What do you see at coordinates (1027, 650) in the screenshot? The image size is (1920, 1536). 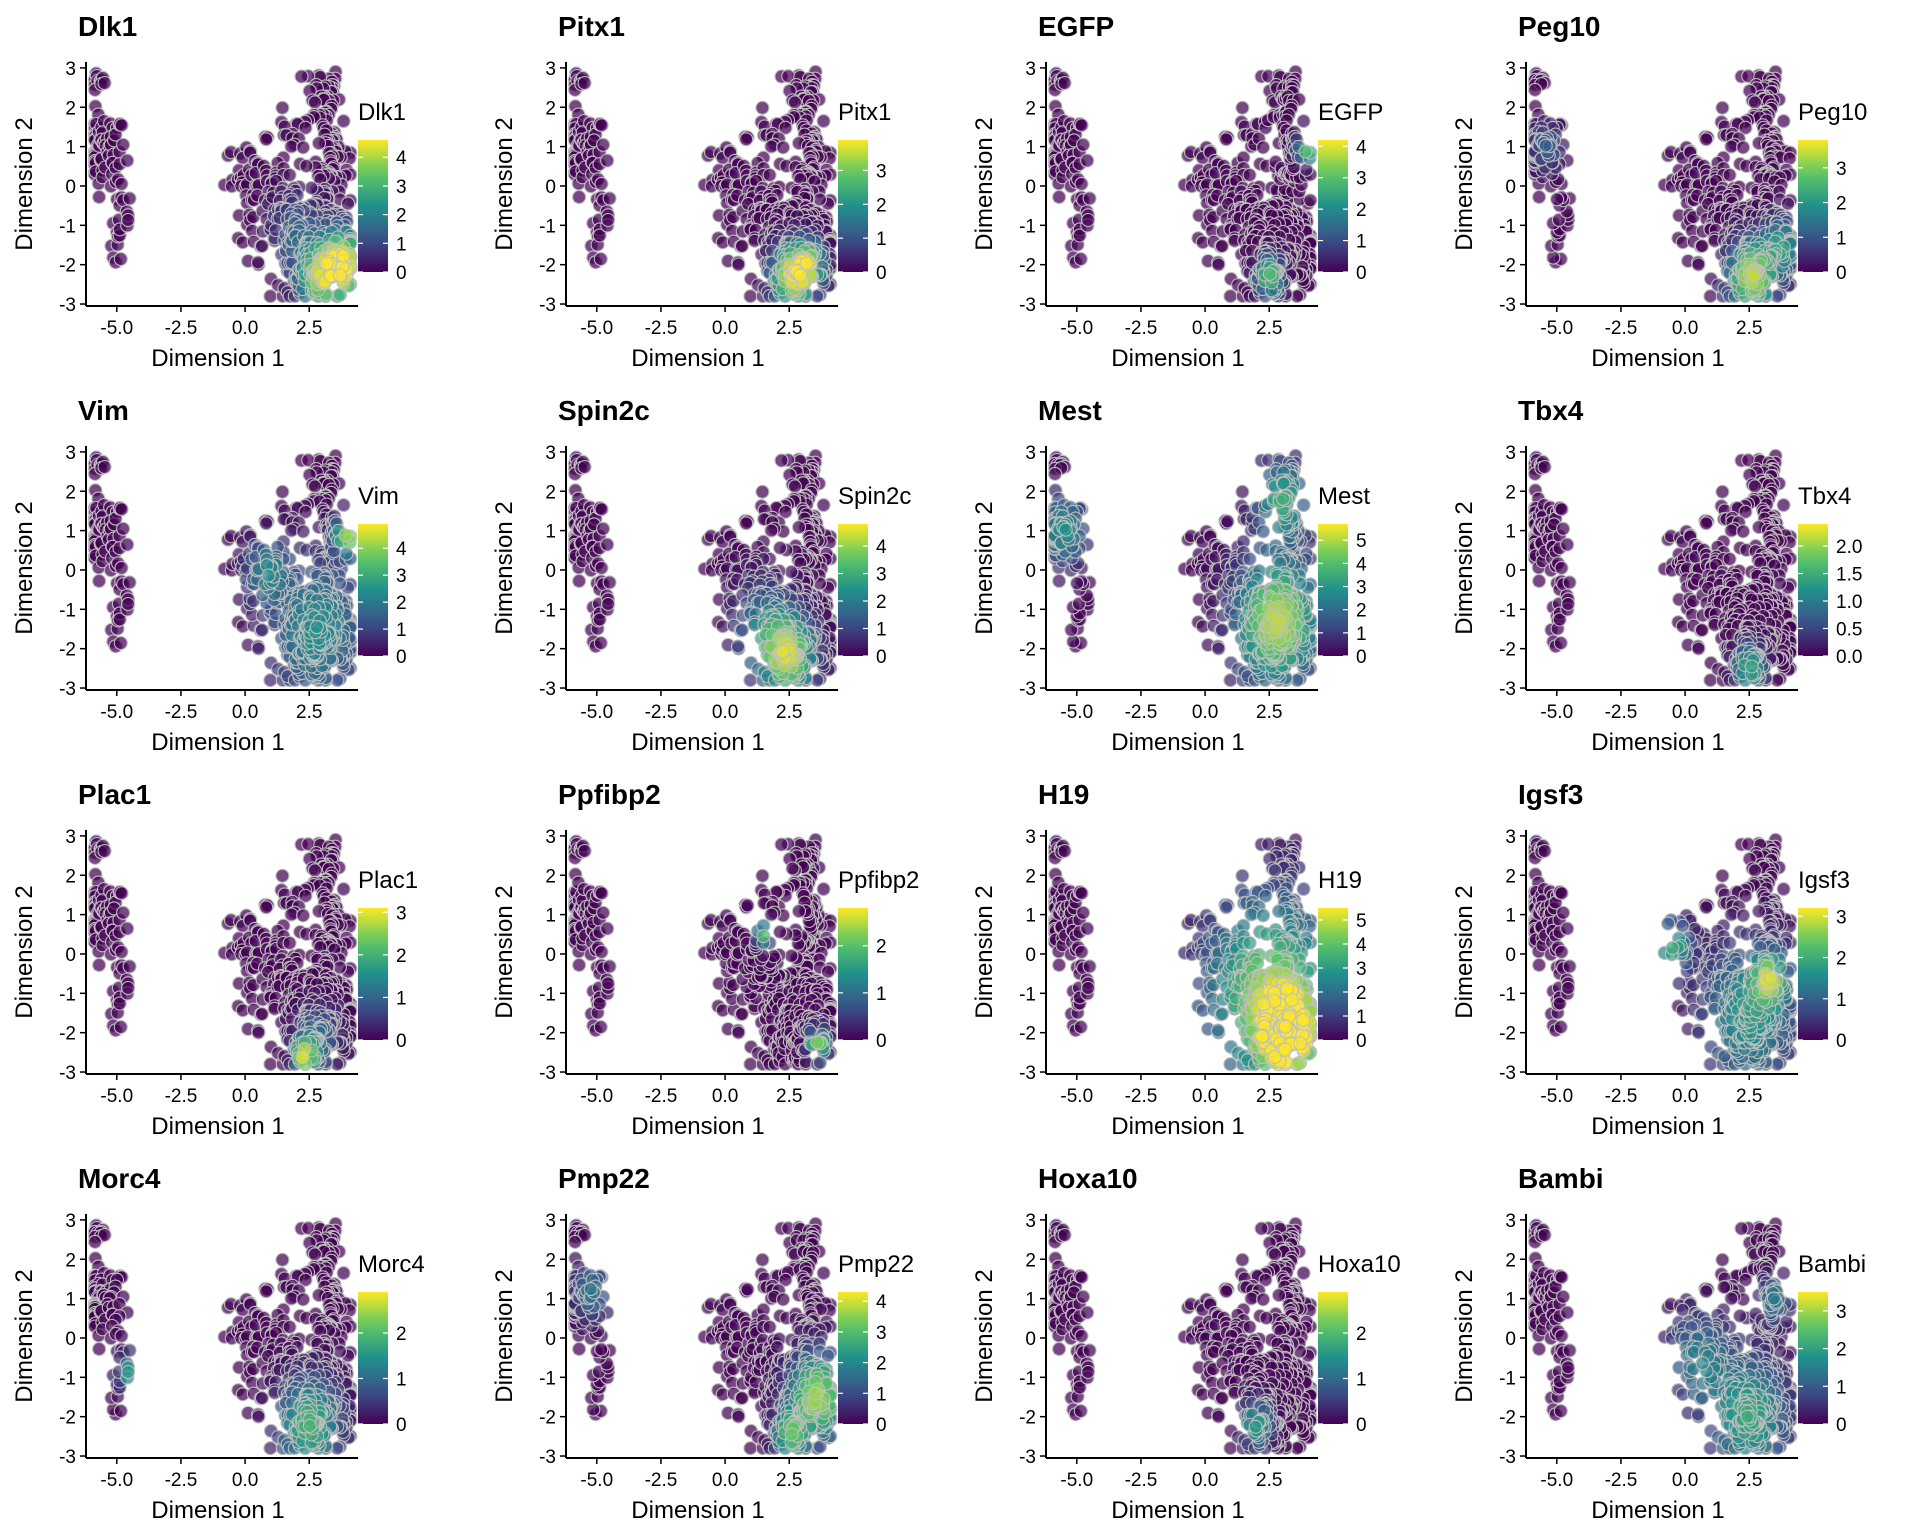 I see `y-tick-label: -2` at bounding box center [1027, 650].